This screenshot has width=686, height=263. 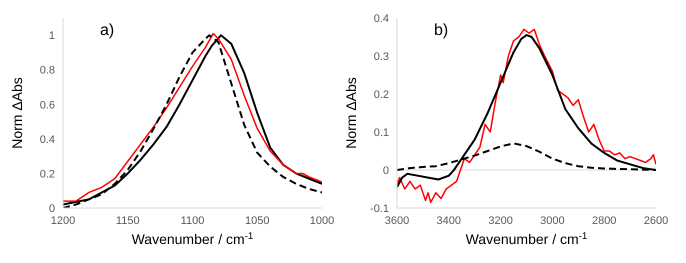 What do you see at coordinates (381, 56) in the screenshot?
I see `y-tick-label: 0.3` at bounding box center [381, 56].